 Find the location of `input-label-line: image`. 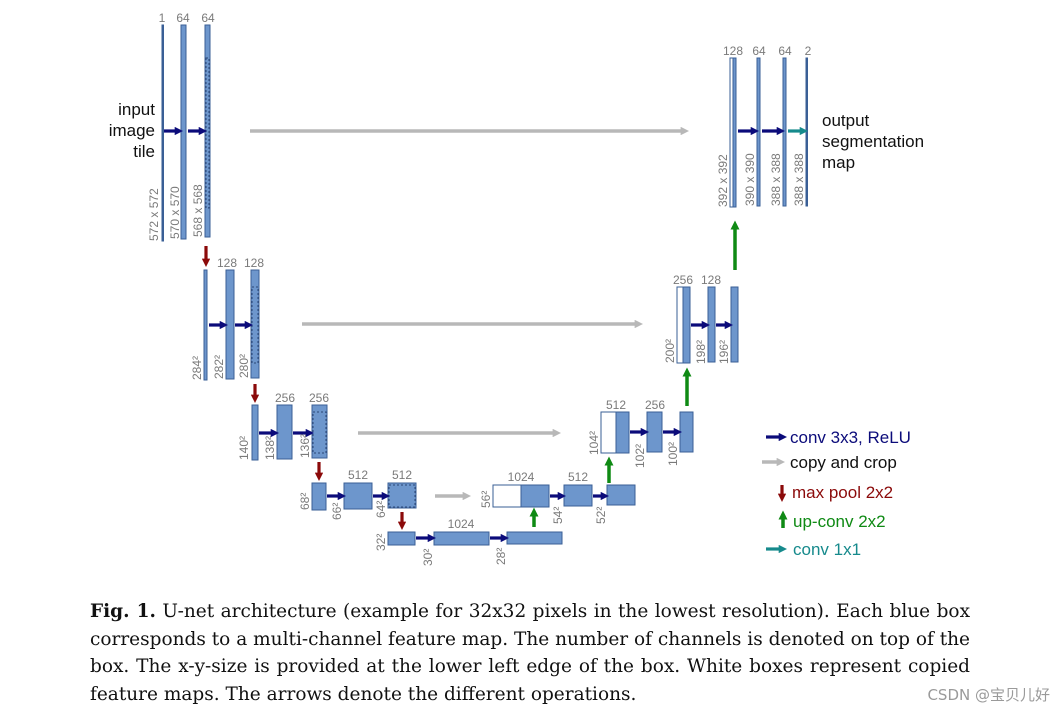

input-label-line: image is located at coordinates (132, 130).